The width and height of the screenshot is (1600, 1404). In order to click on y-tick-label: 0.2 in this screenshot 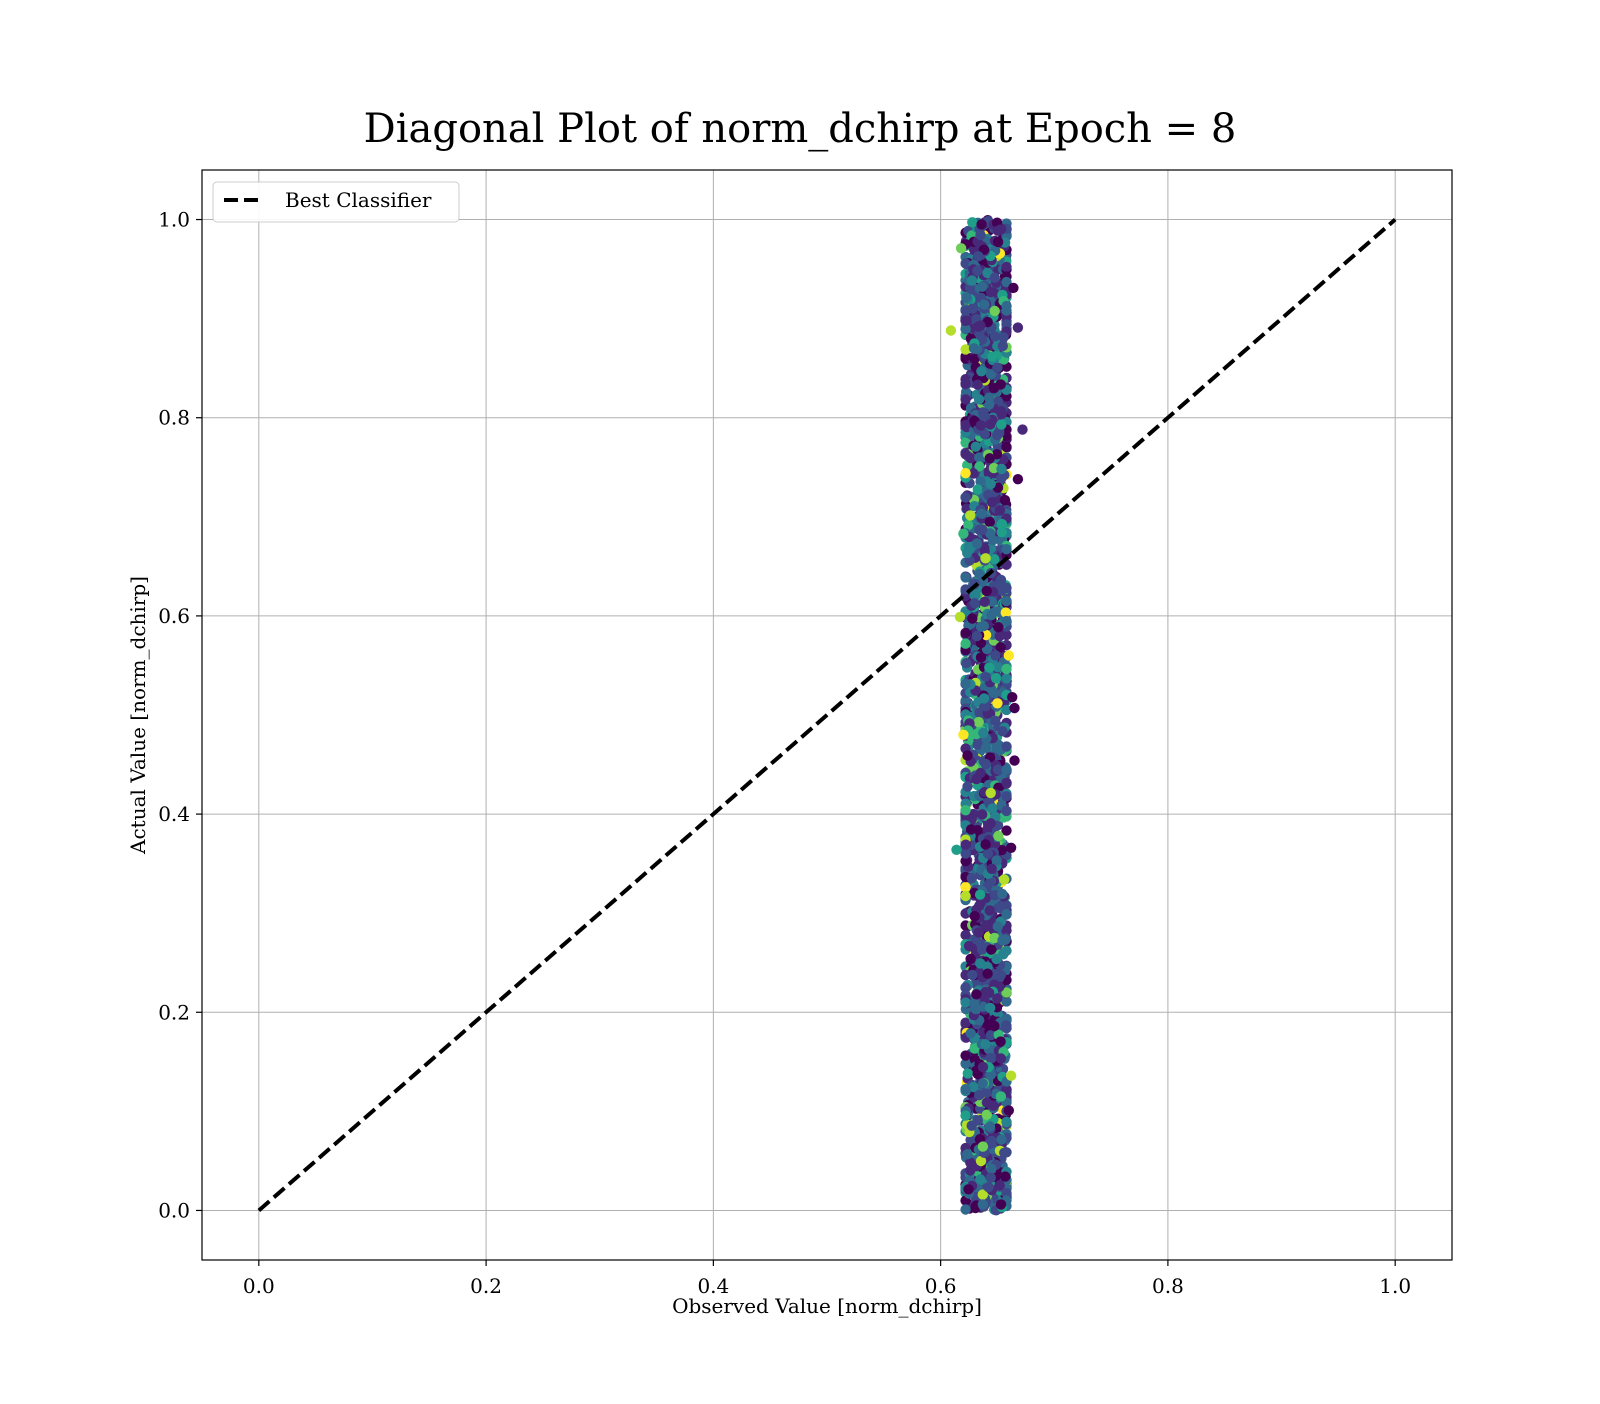, I will do `click(174, 1012)`.